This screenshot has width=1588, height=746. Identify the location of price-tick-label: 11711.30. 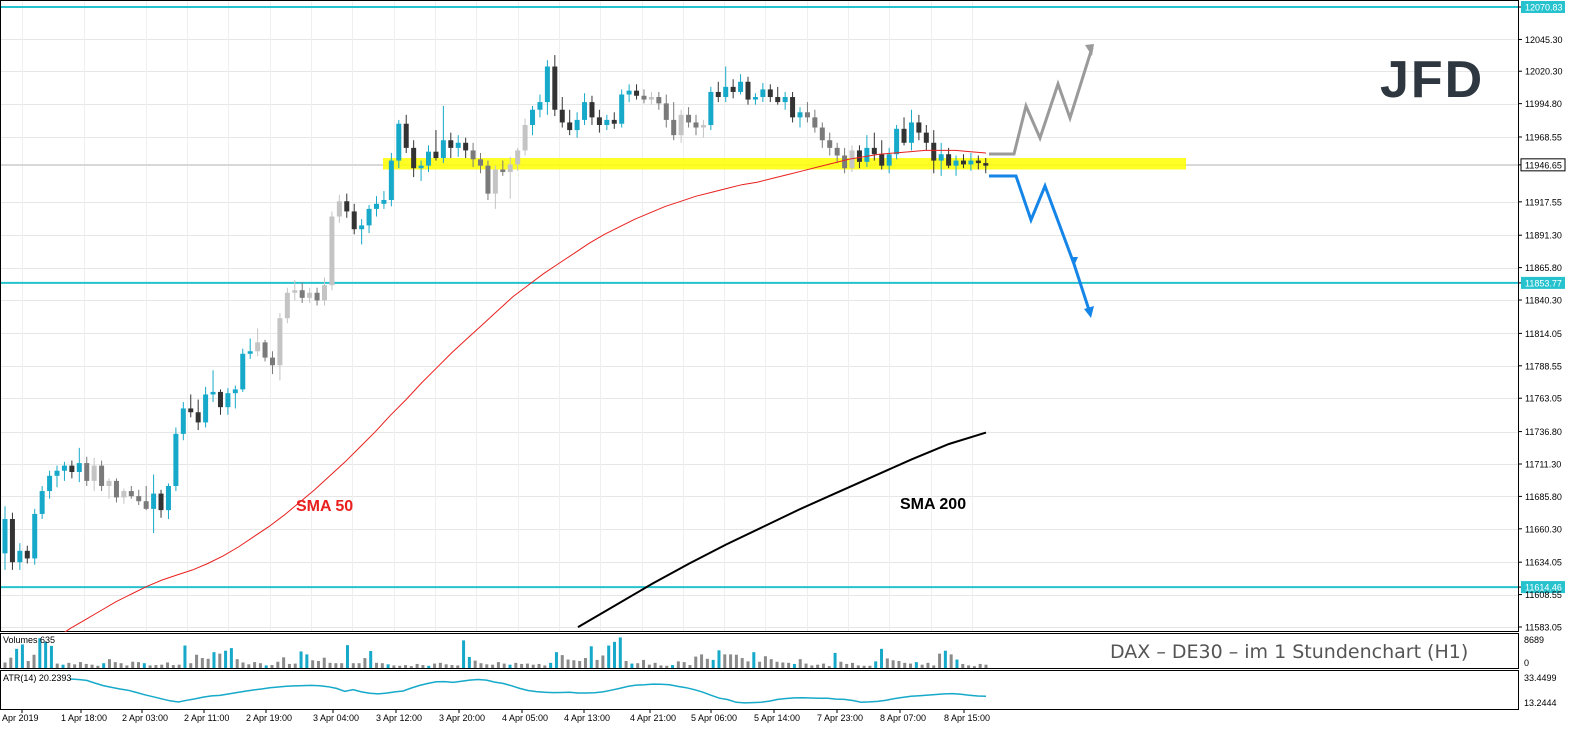
(1543, 464).